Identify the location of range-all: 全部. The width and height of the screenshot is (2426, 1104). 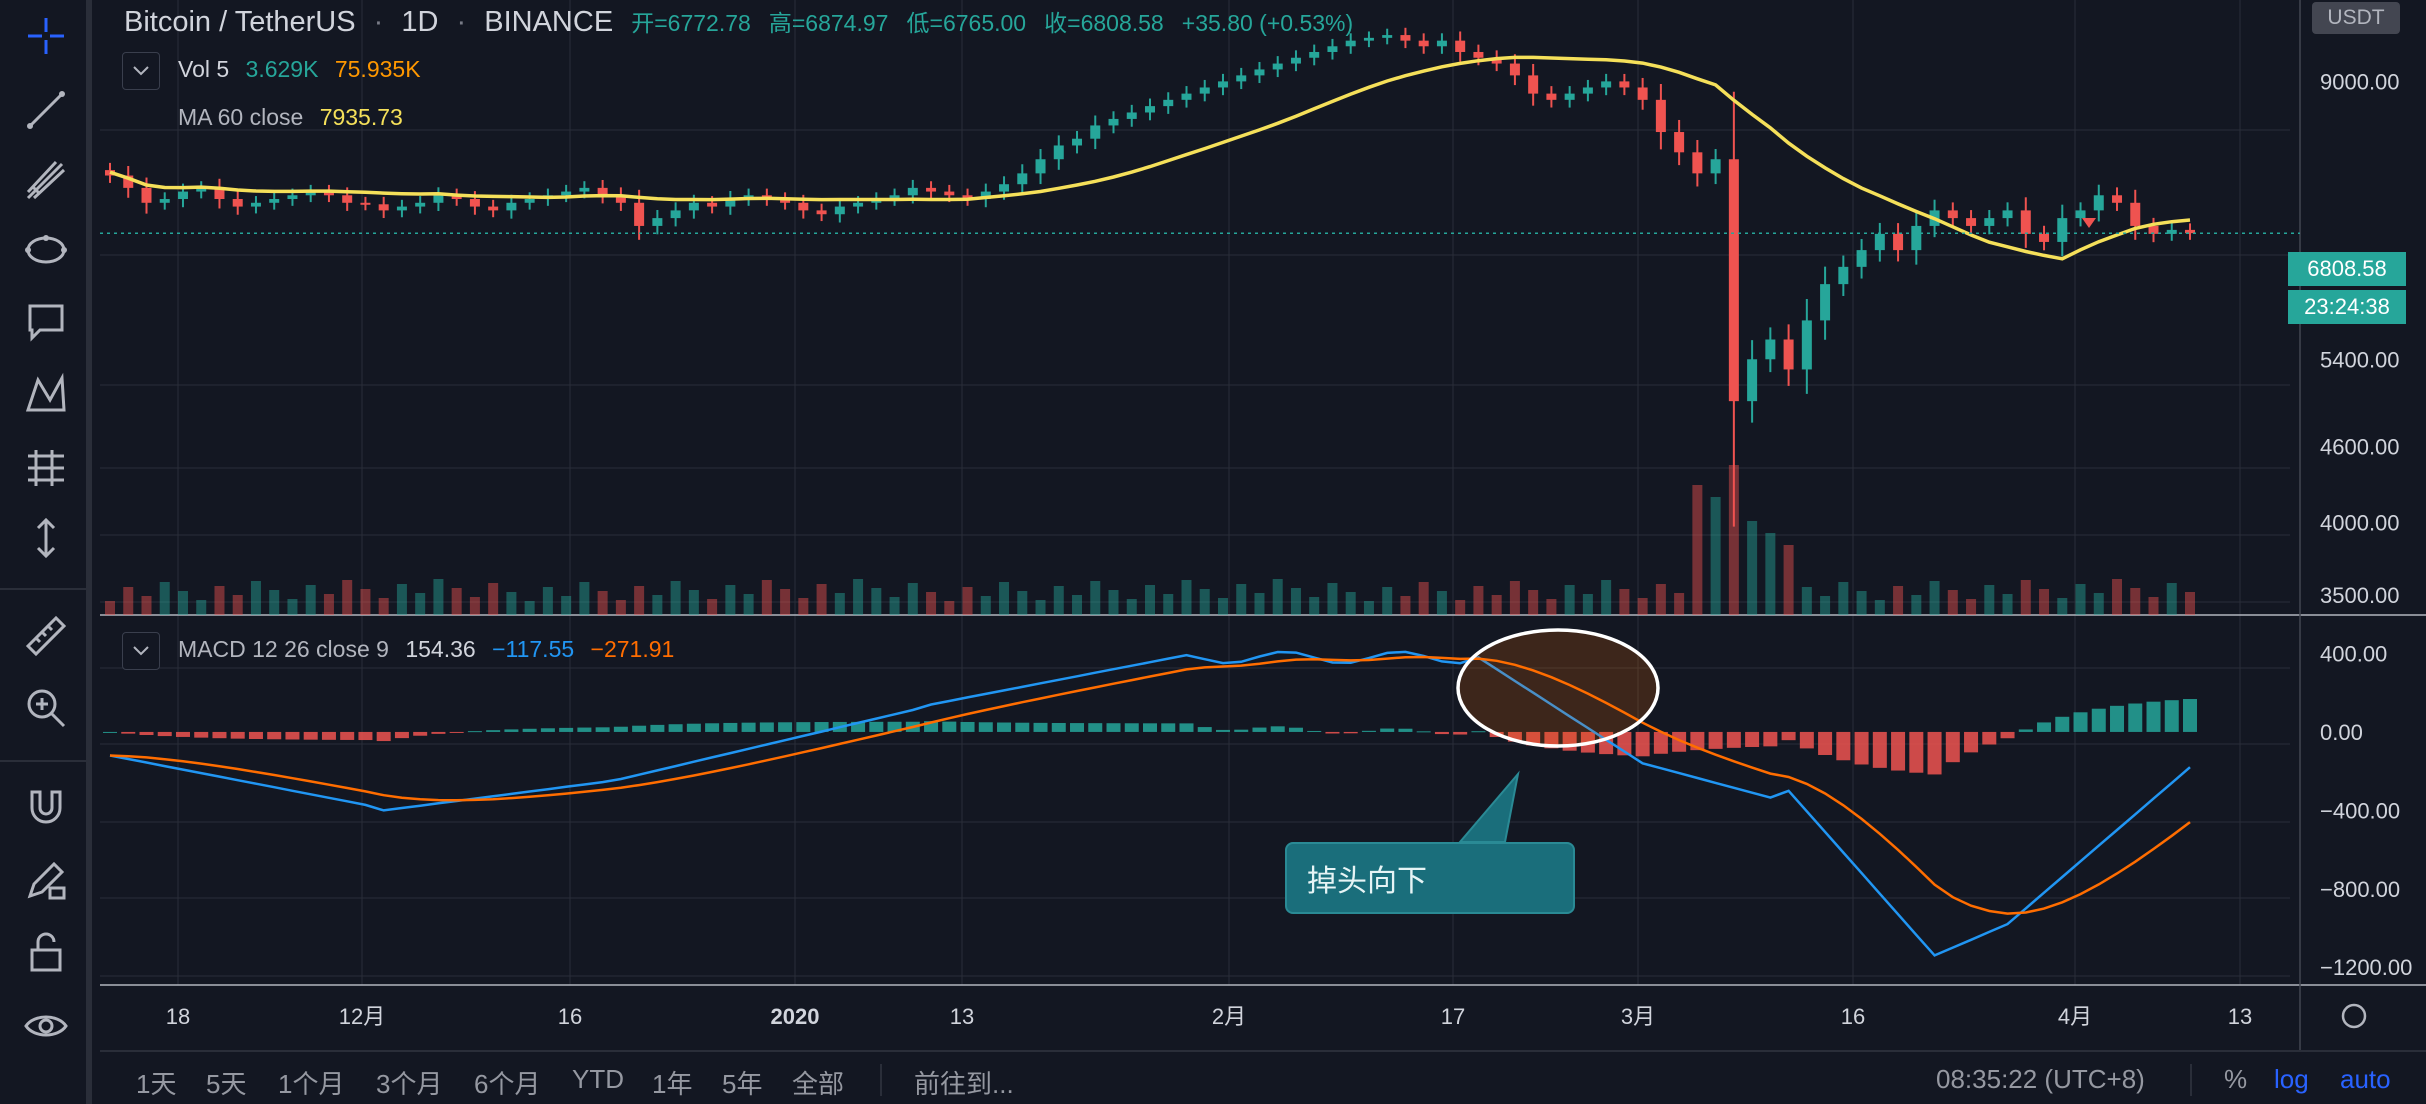
(818, 1084).